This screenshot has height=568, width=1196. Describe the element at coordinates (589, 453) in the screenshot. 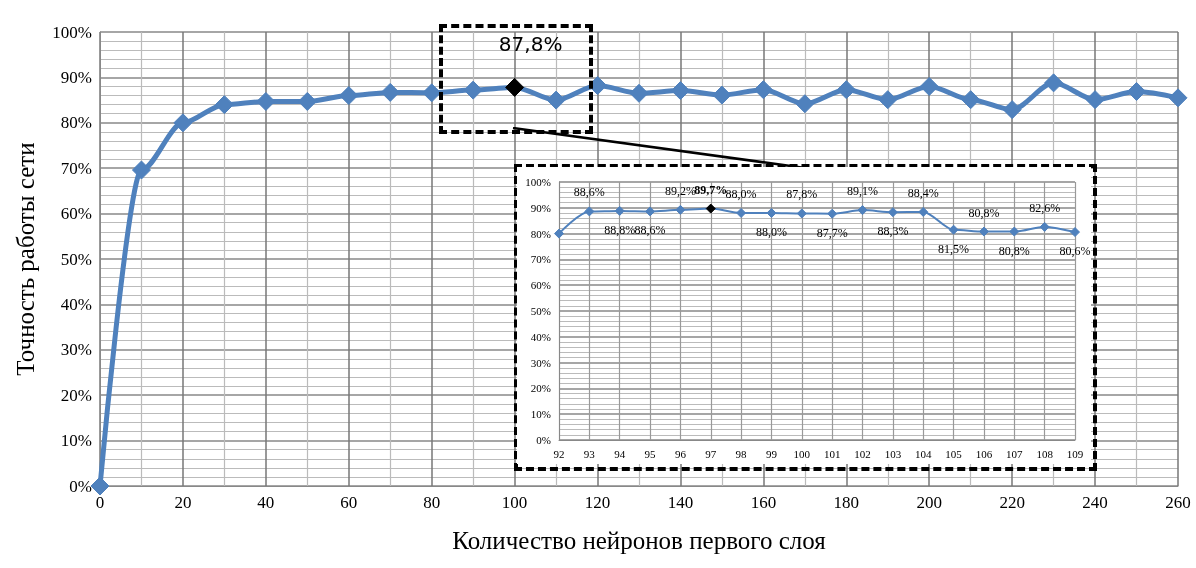

I see `x-tick-label: 93` at that location.